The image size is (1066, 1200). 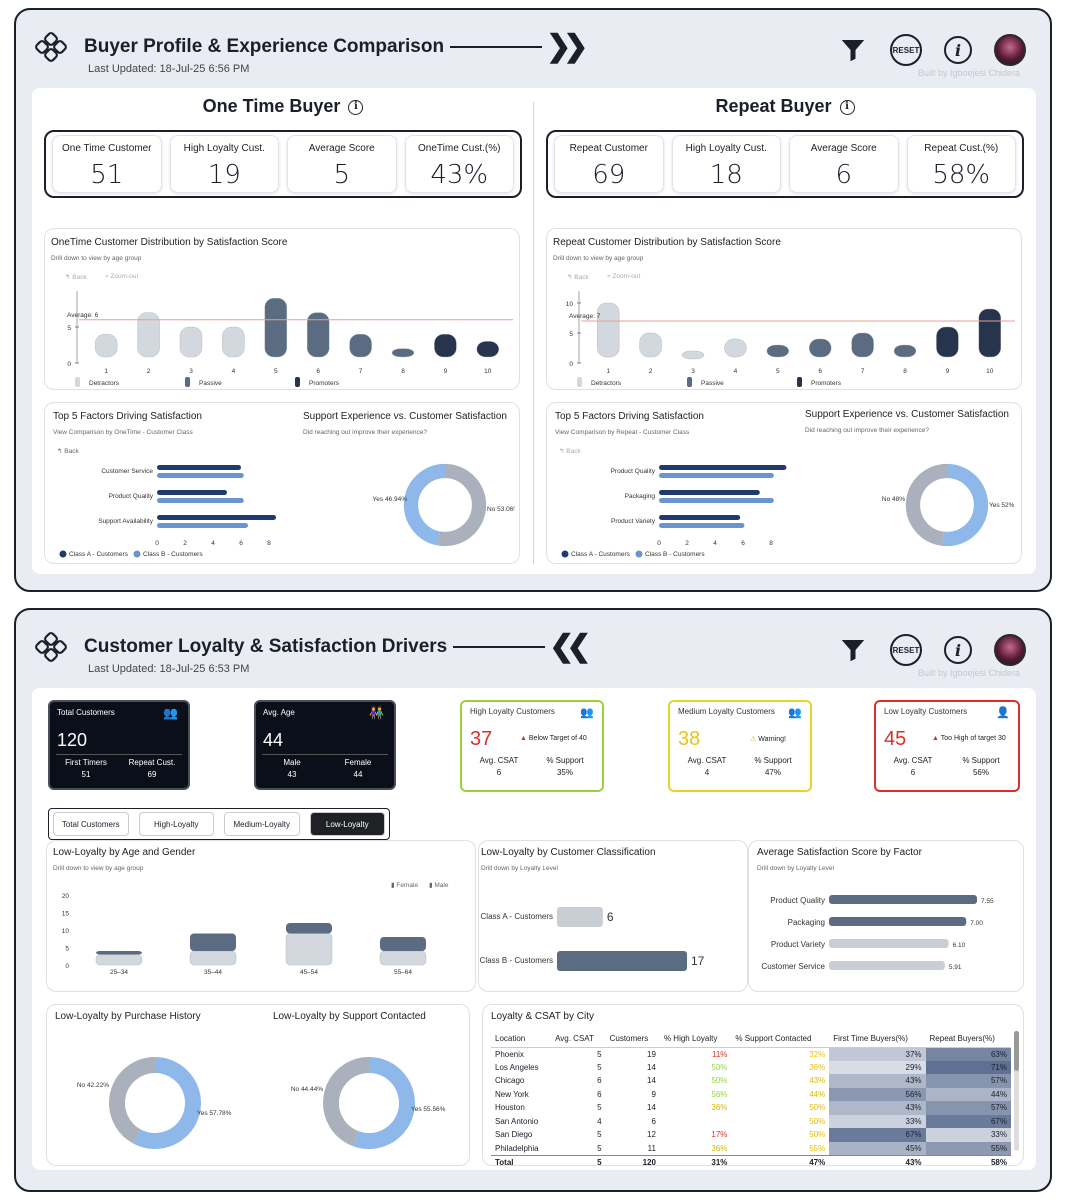 What do you see at coordinates (79, 277) in the screenshot?
I see `back-label: Back` at bounding box center [79, 277].